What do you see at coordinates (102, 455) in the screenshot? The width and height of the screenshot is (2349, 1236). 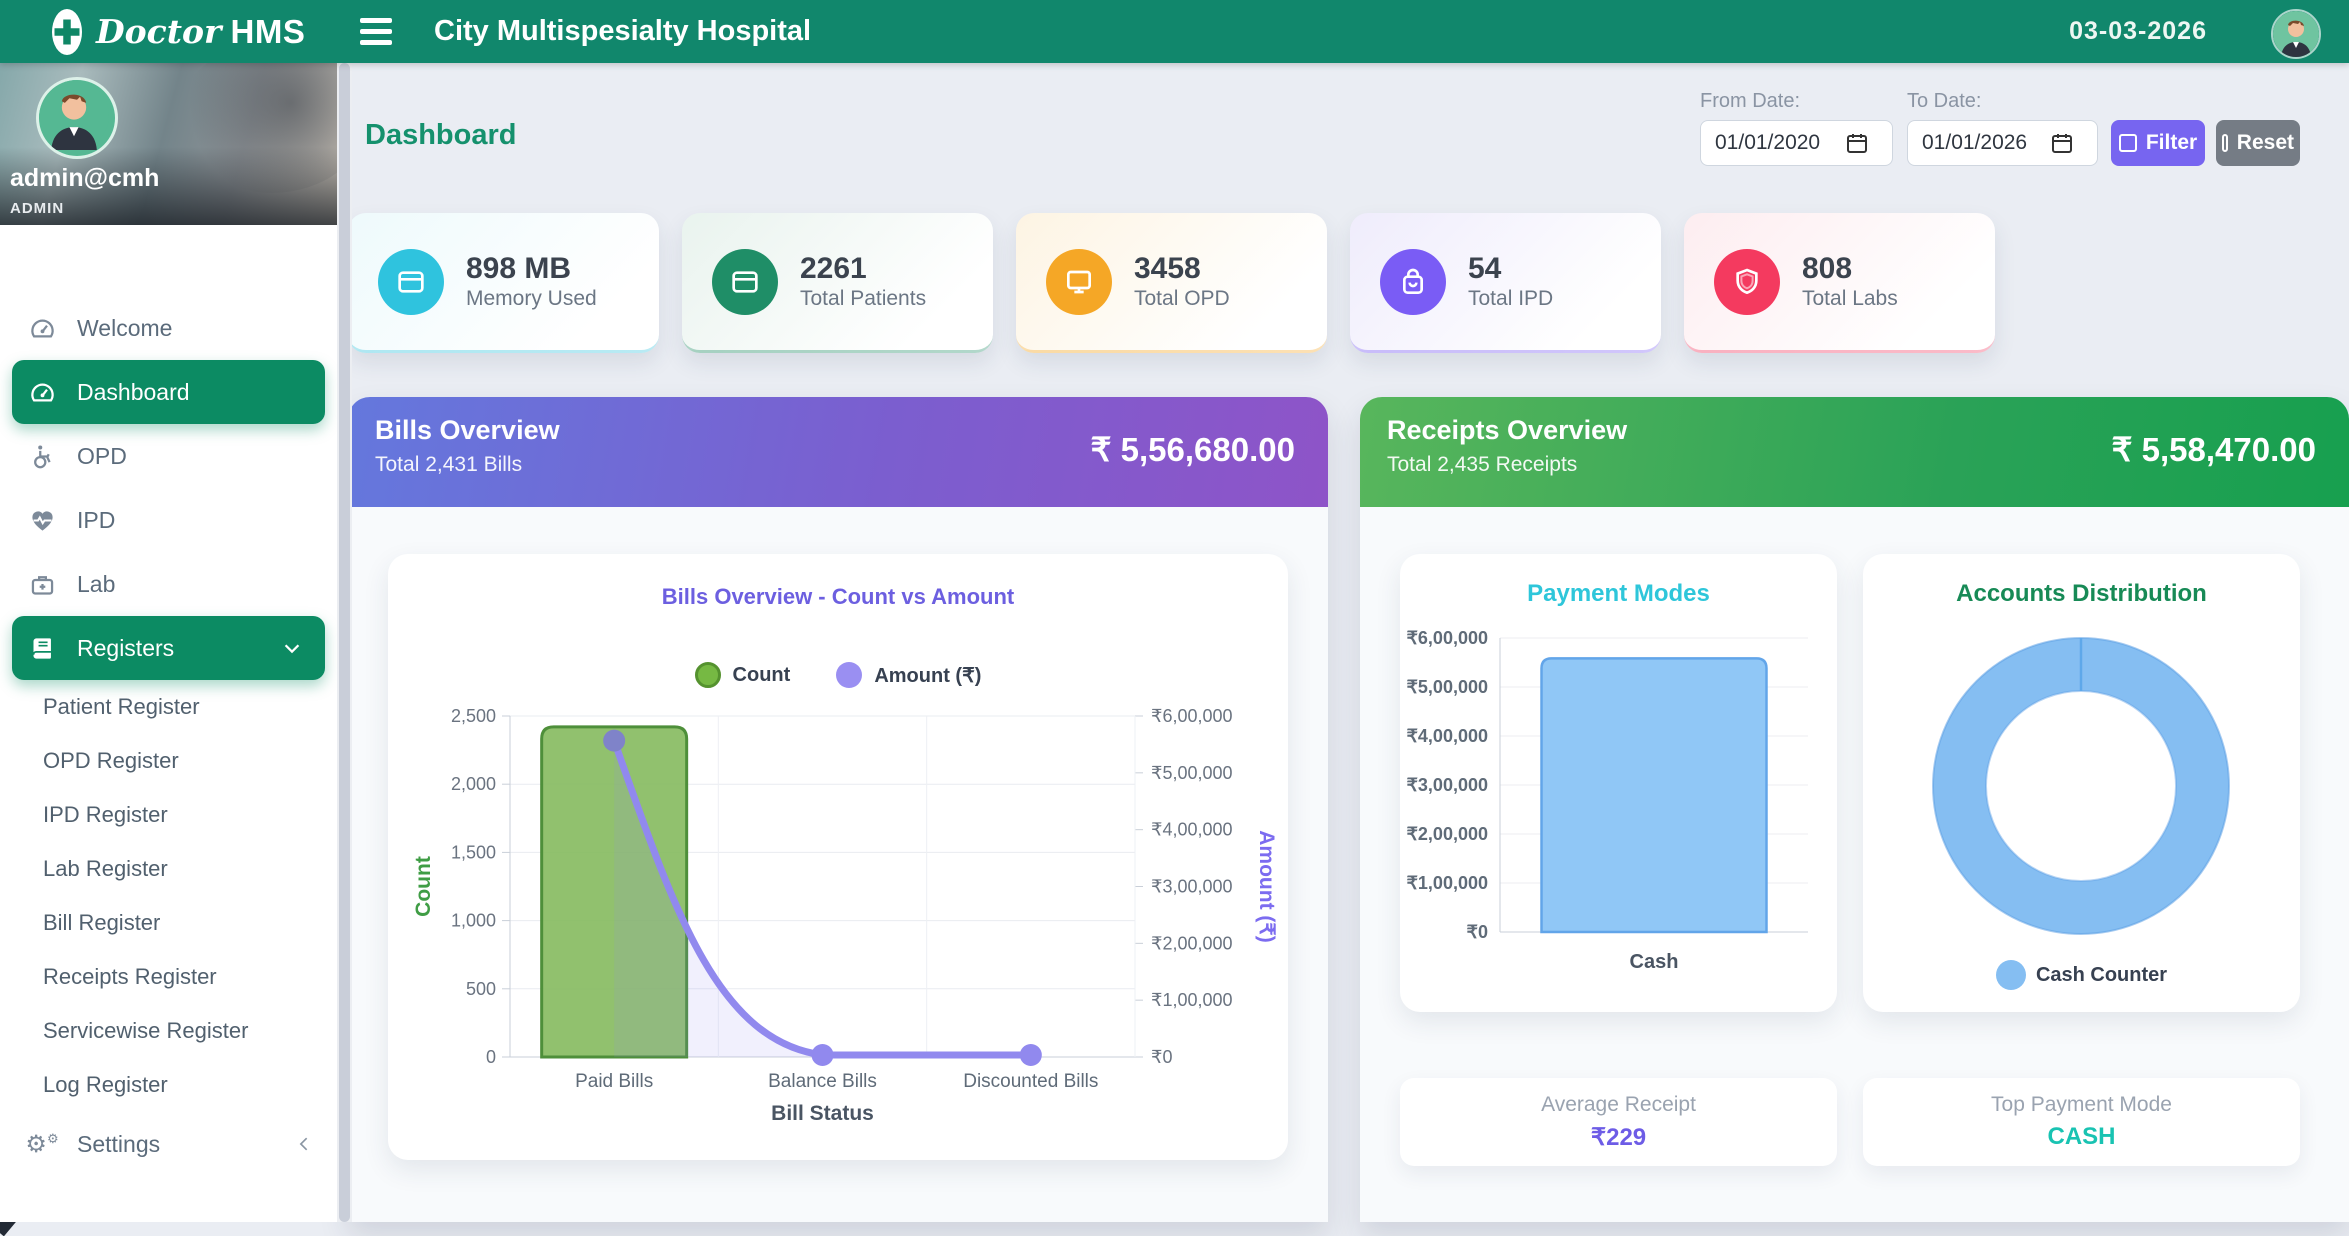 I see `sidebar-item-label: OPD` at bounding box center [102, 455].